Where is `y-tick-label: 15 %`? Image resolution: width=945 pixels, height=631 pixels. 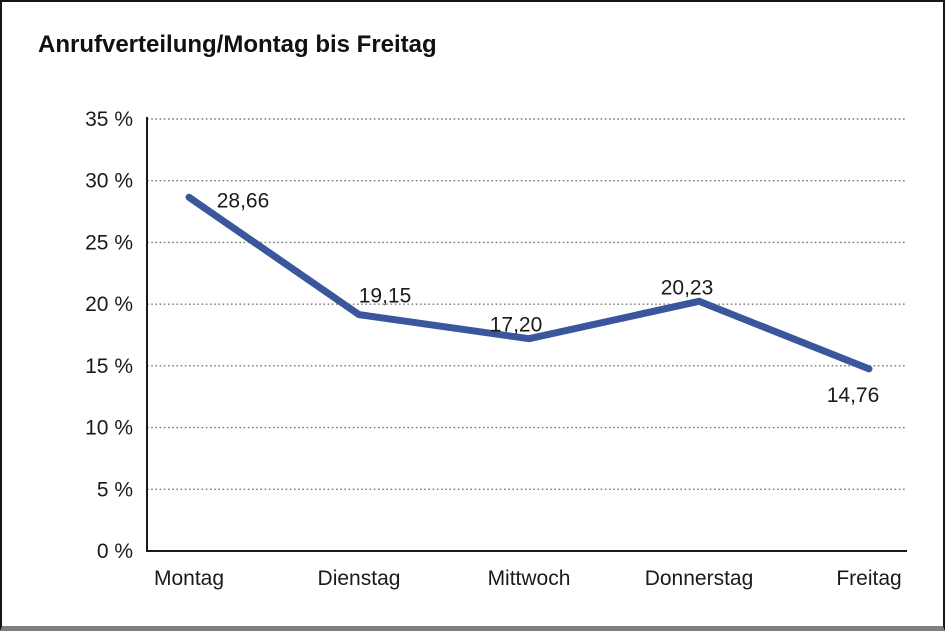
y-tick-label: 15 % is located at coordinates (109, 366).